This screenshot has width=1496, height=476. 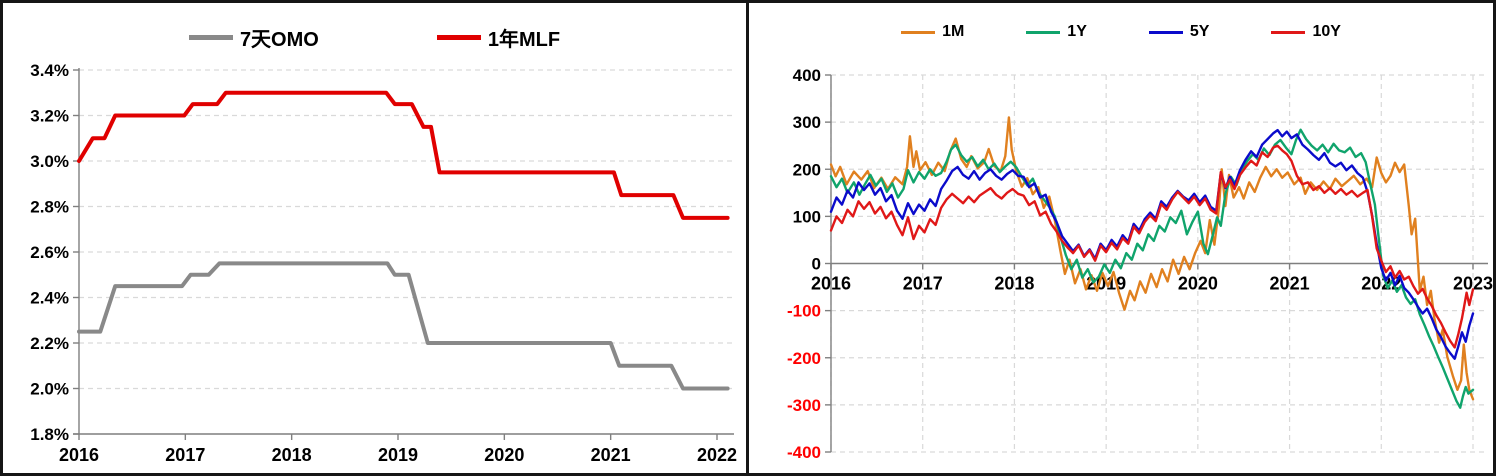 I want to click on y-tick-label: -300, so click(x=804, y=405).